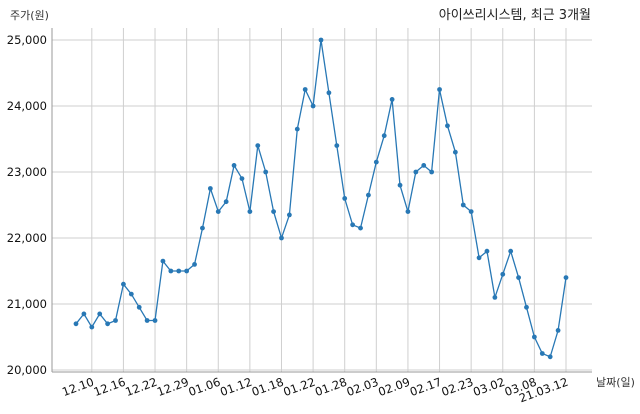  What do you see at coordinates (268, 387) in the screenshot?
I see `x-tick-label: 01.18` at bounding box center [268, 387].